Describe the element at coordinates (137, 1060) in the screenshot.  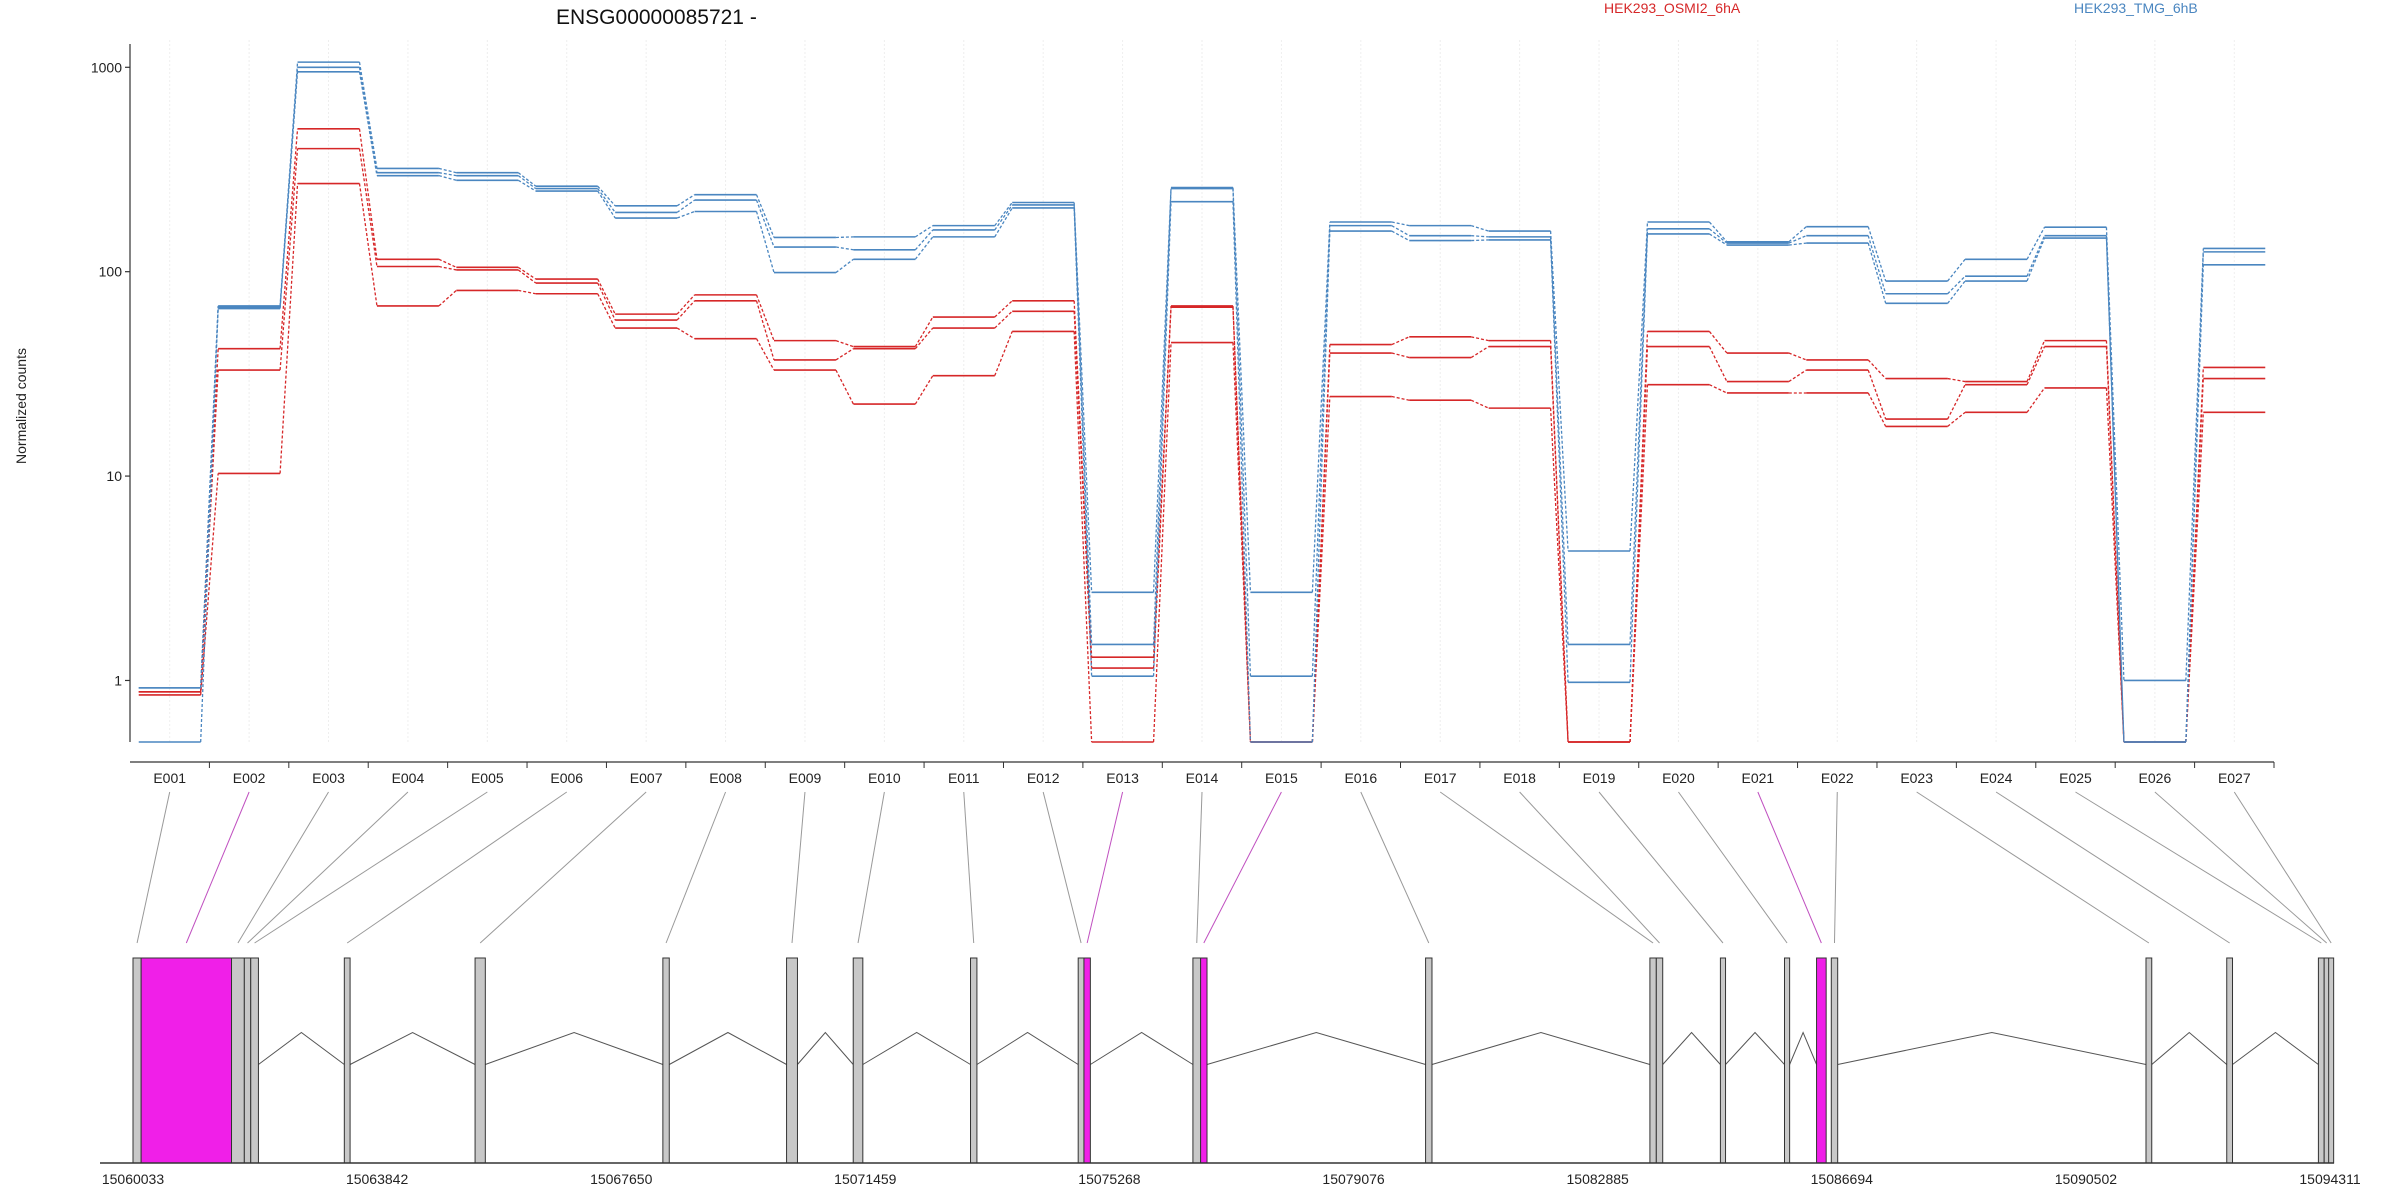
I see `exon-e001` at that location.